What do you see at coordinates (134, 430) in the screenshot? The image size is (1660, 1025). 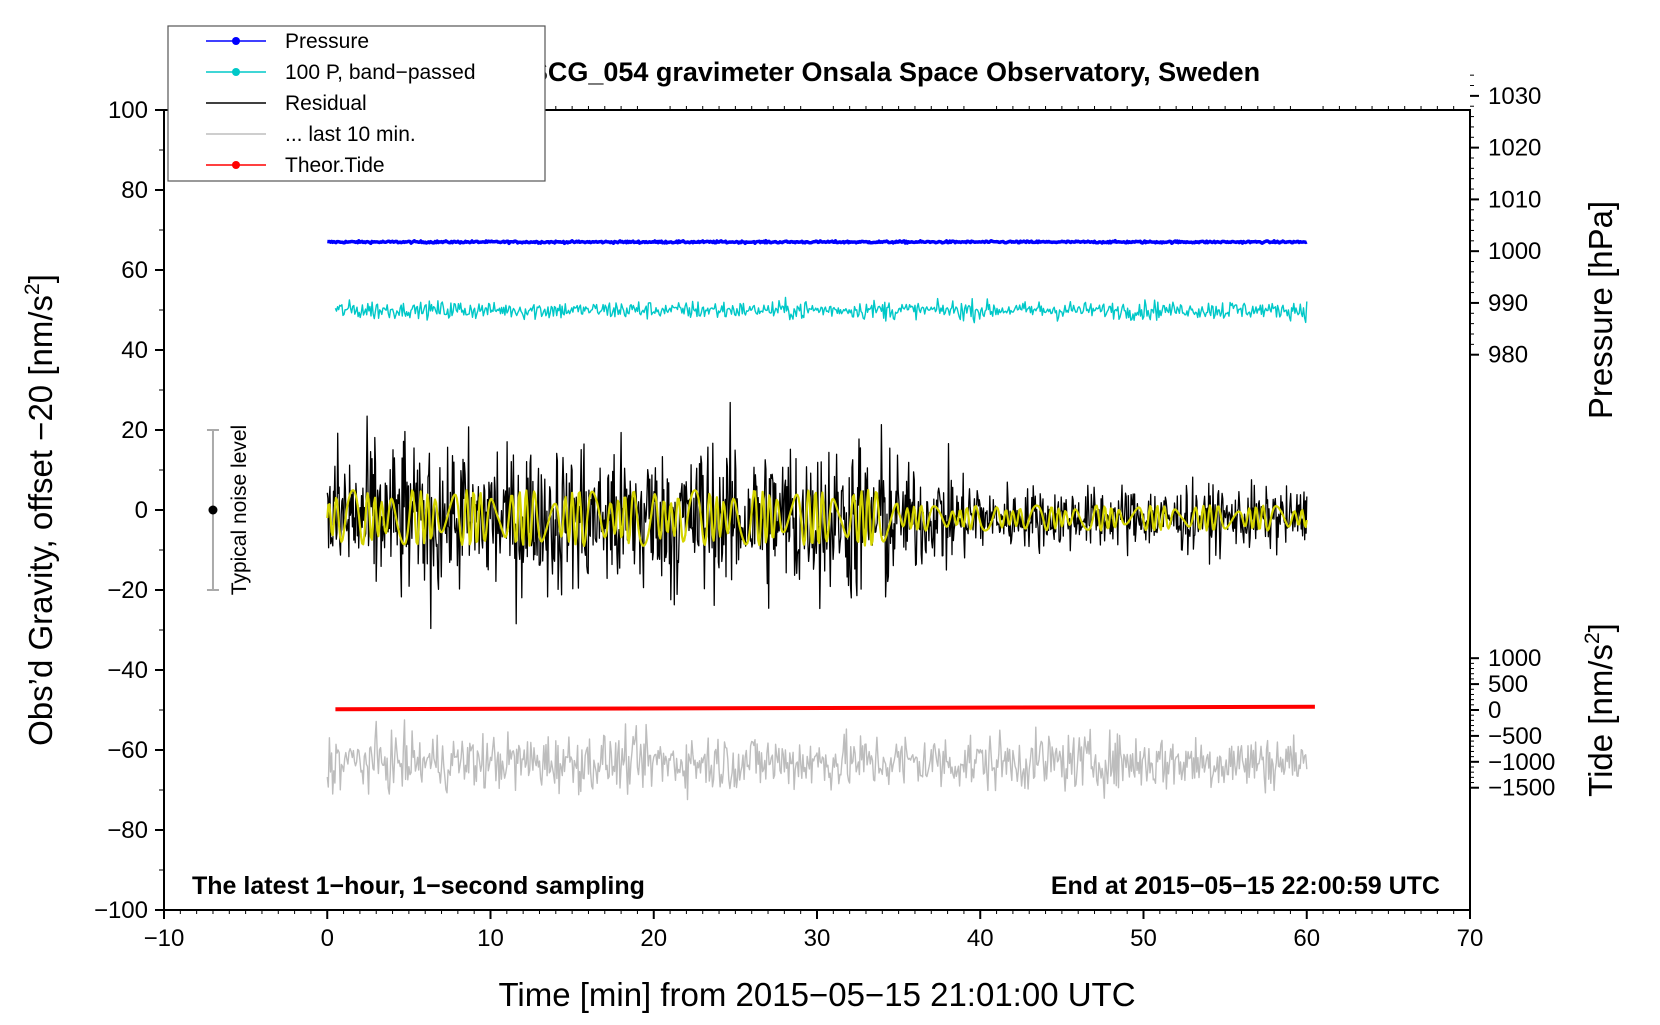 I see `y-tick-label: 20` at bounding box center [134, 430].